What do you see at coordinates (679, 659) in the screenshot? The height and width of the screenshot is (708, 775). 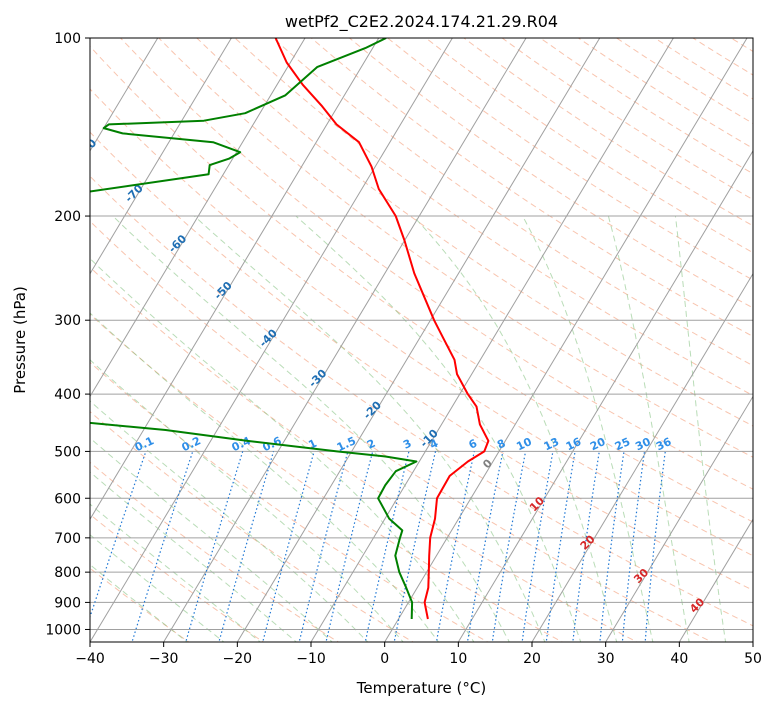 I see `x-tick-label: 40` at bounding box center [679, 659].